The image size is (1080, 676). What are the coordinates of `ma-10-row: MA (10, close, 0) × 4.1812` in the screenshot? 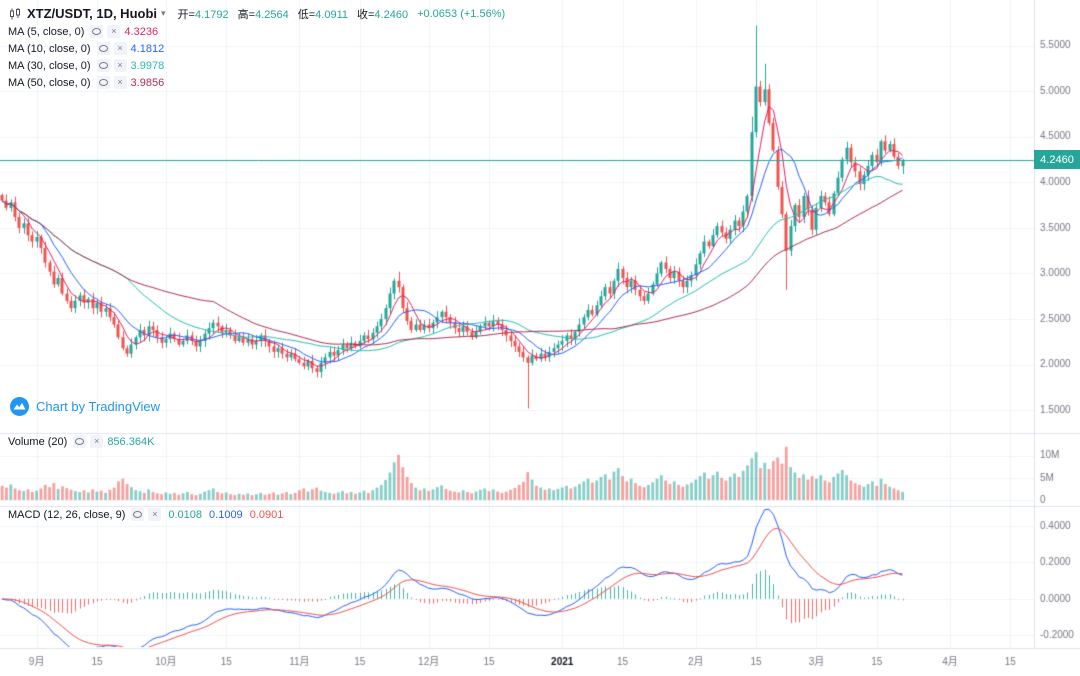 It's located at (256, 48).